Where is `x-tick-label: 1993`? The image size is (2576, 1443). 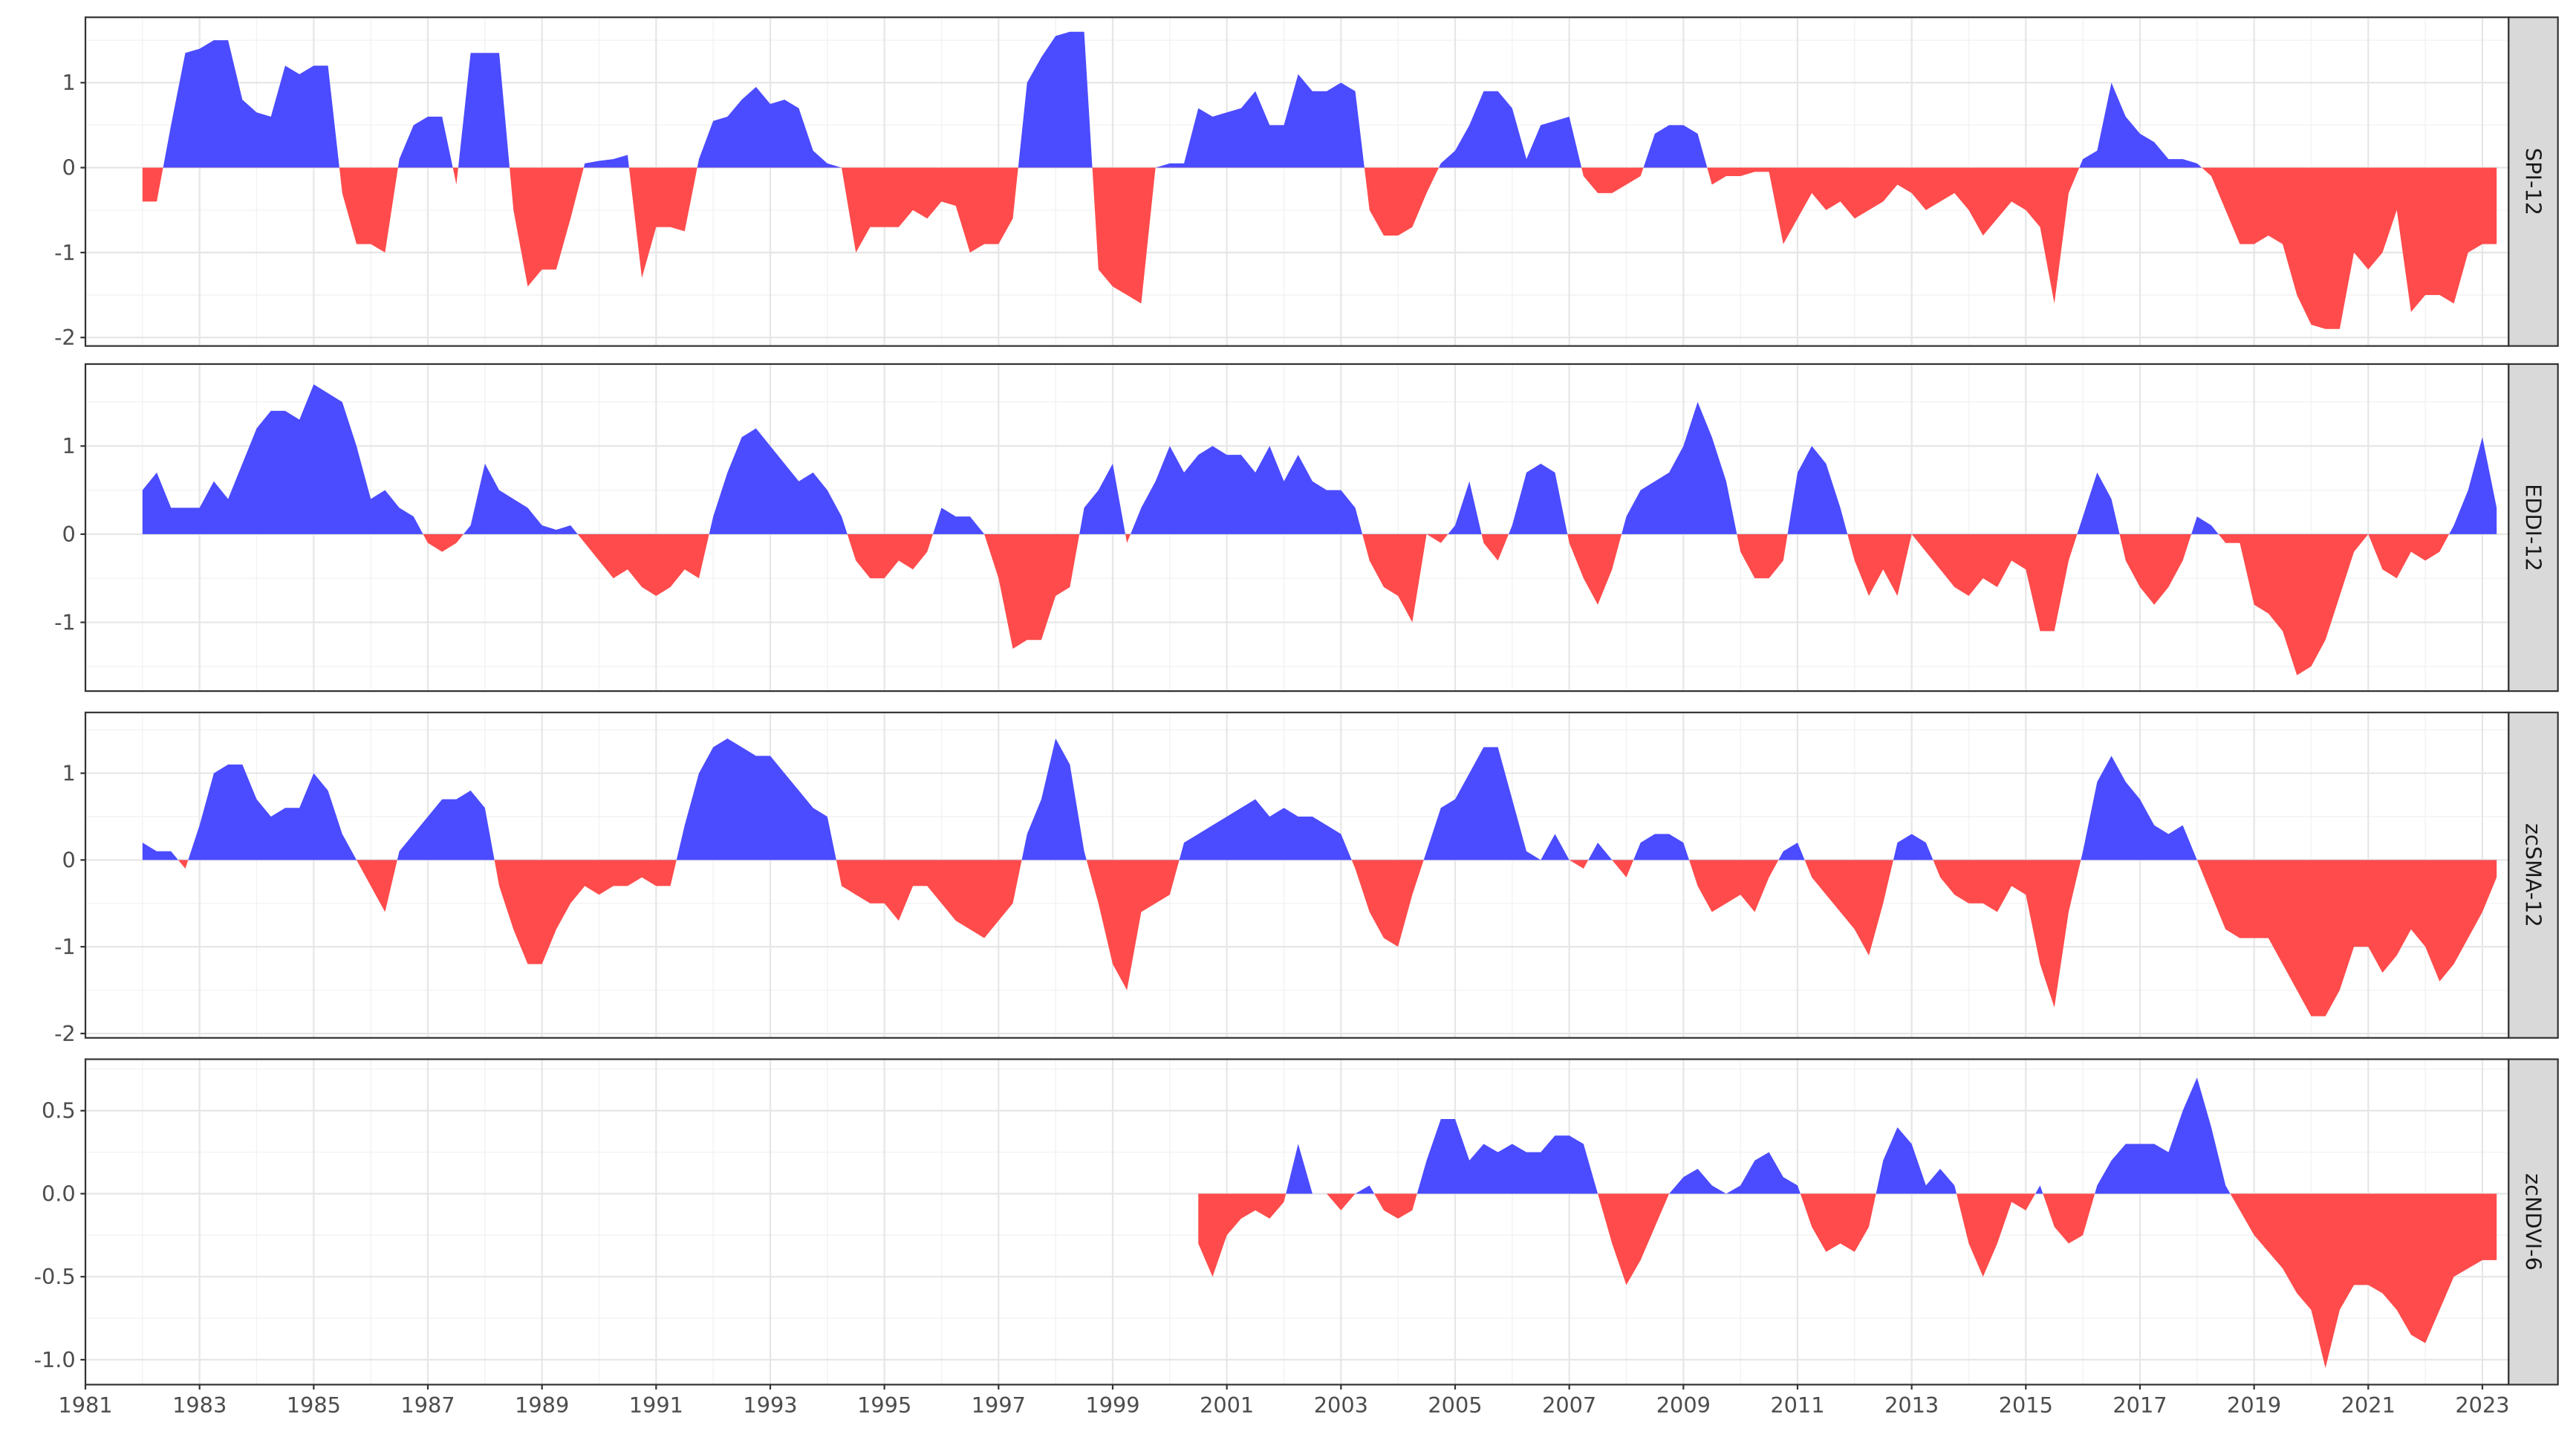
x-tick-label: 1993 is located at coordinates (770, 1405).